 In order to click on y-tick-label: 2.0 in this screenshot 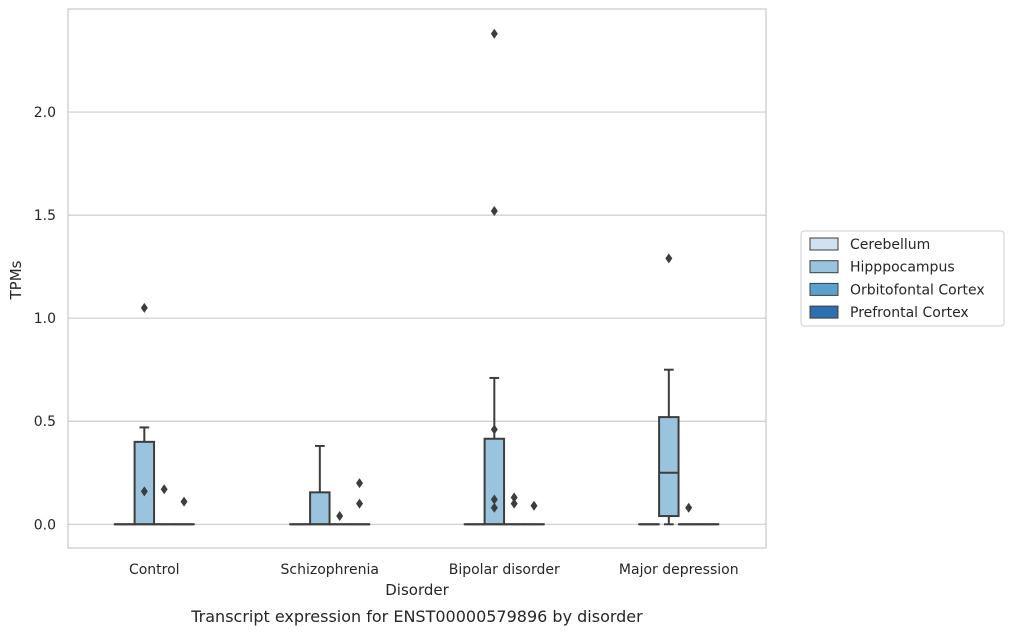, I will do `click(45, 113)`.